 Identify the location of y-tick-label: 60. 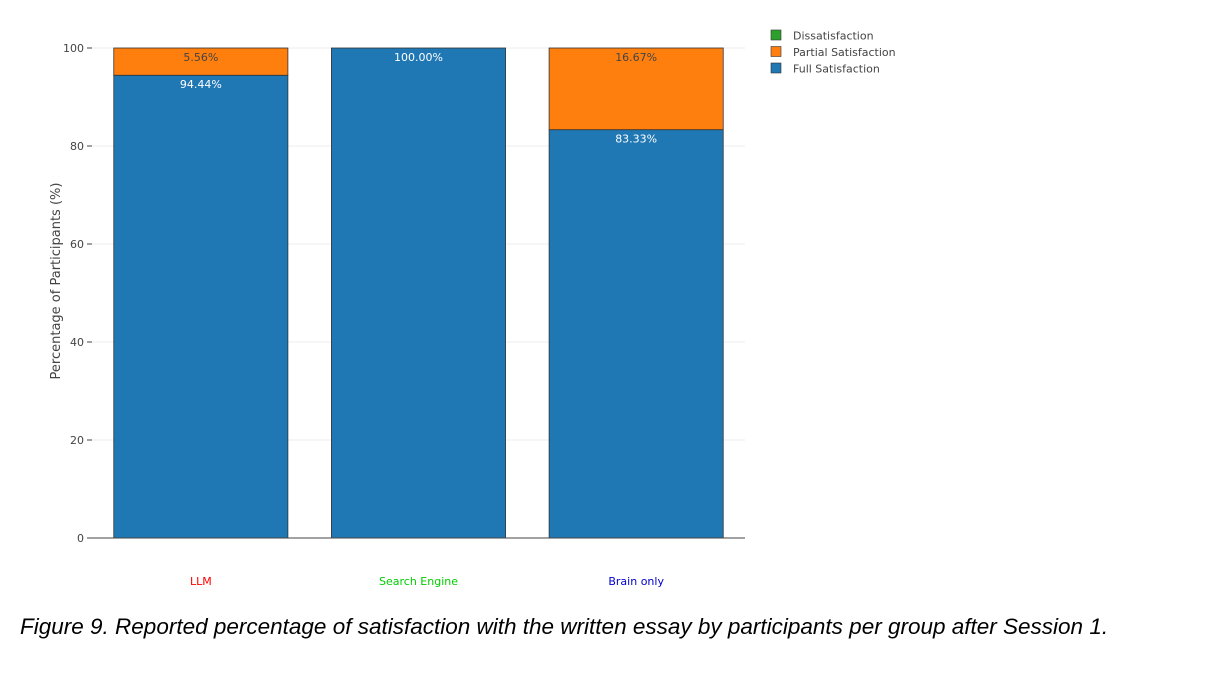
(77, 244).